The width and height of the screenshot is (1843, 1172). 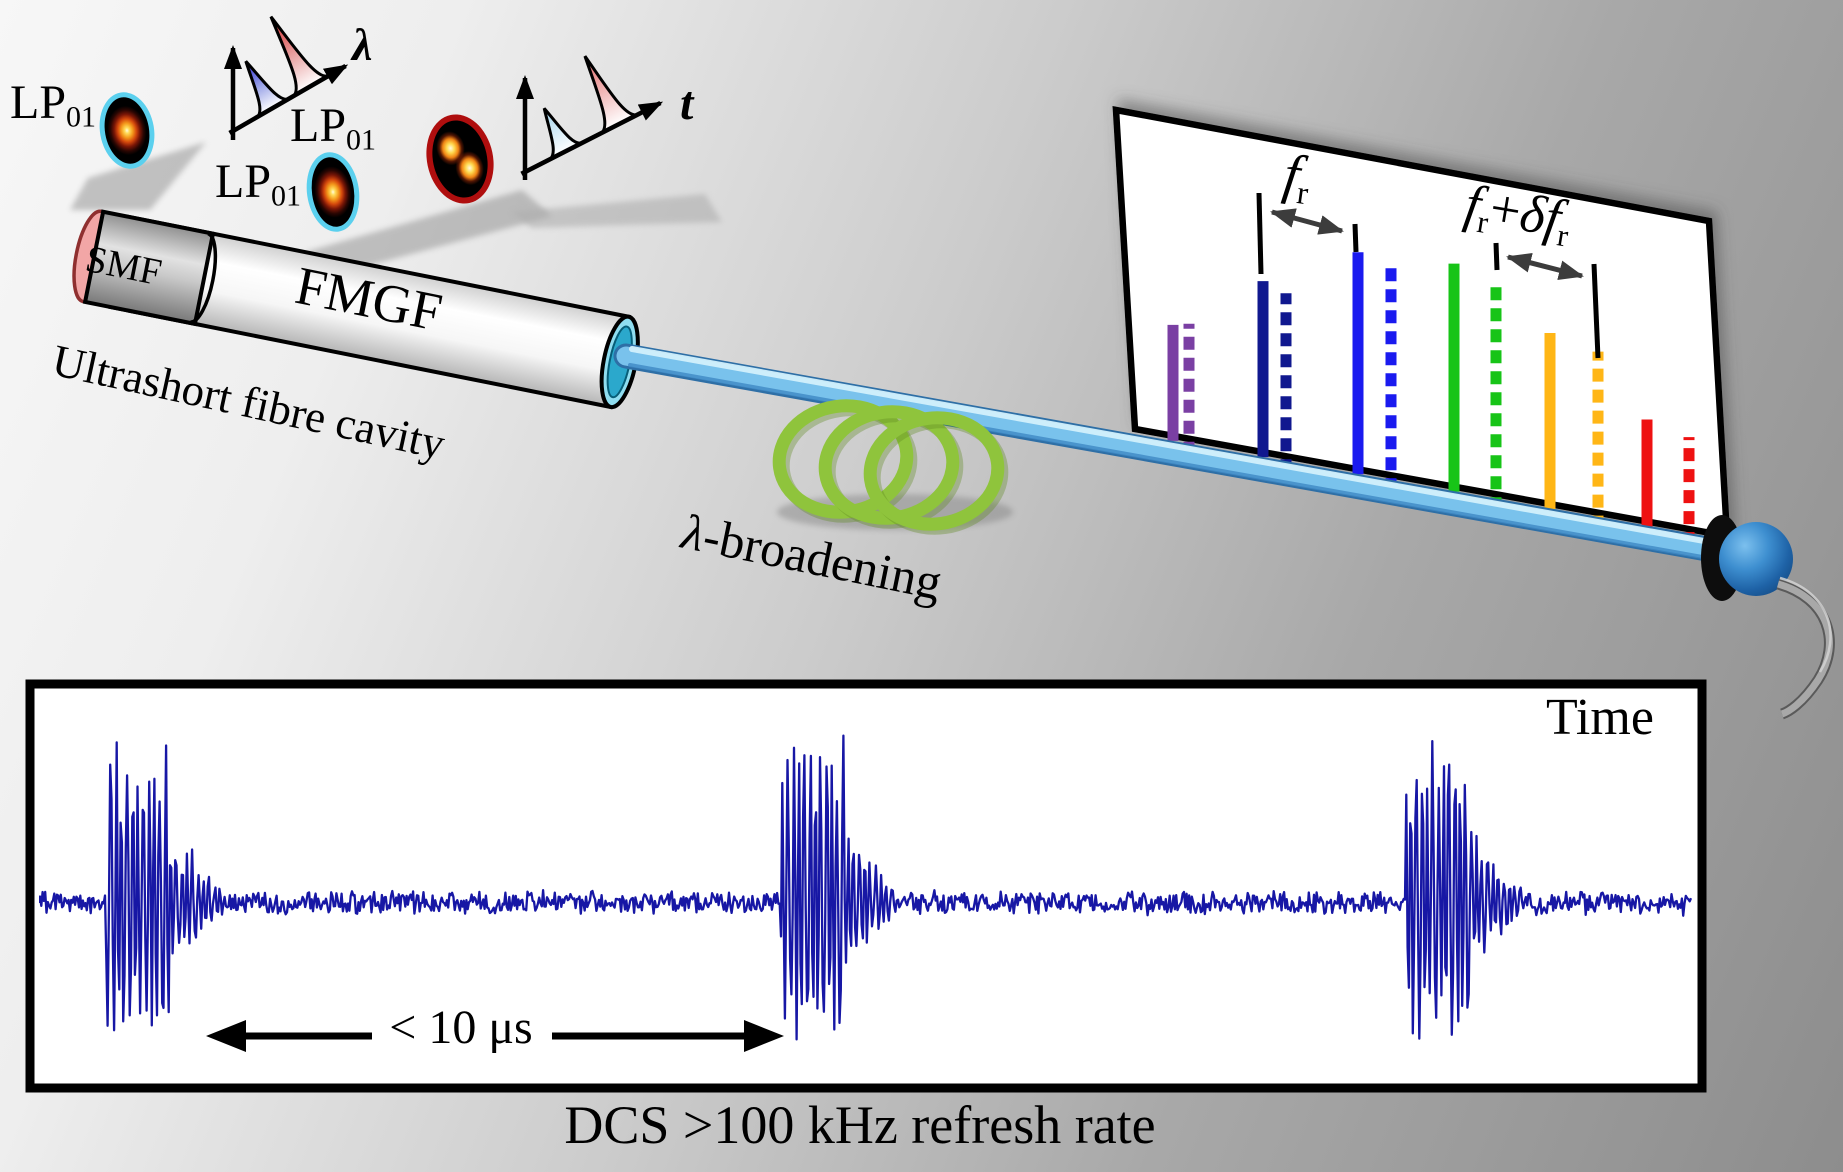 I want to click on fibre-cavity, so click(x=356, y=309).